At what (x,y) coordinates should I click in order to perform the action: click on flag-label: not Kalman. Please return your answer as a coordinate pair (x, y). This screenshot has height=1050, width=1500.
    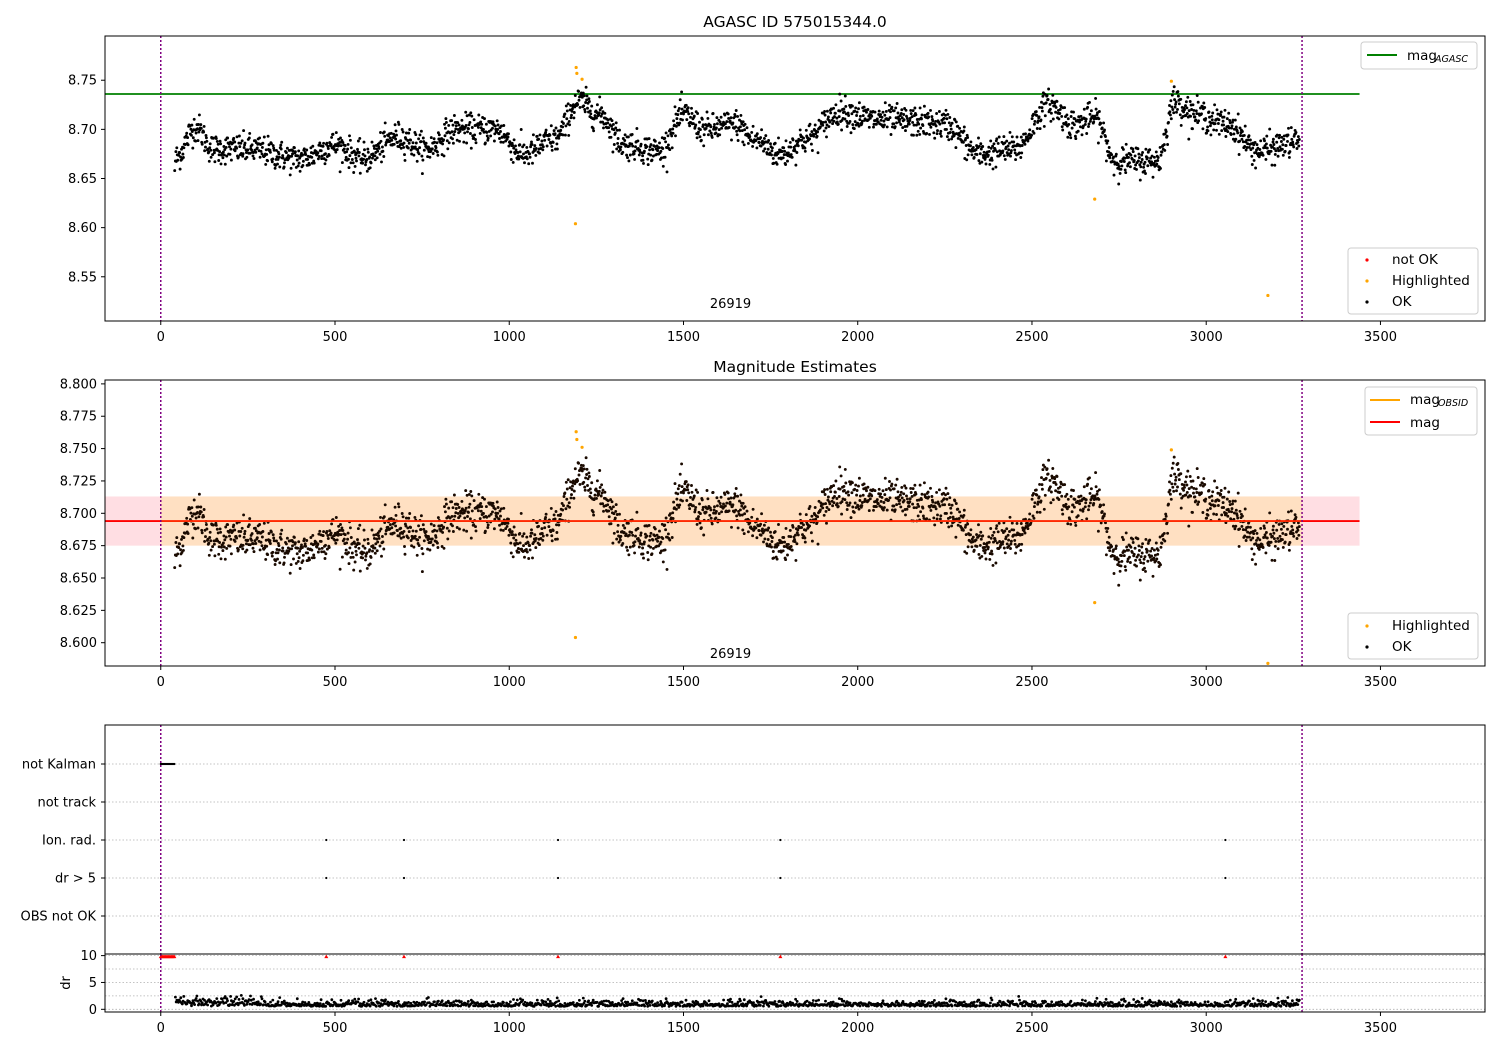
    Looking at the image, I should click on (59, 765).